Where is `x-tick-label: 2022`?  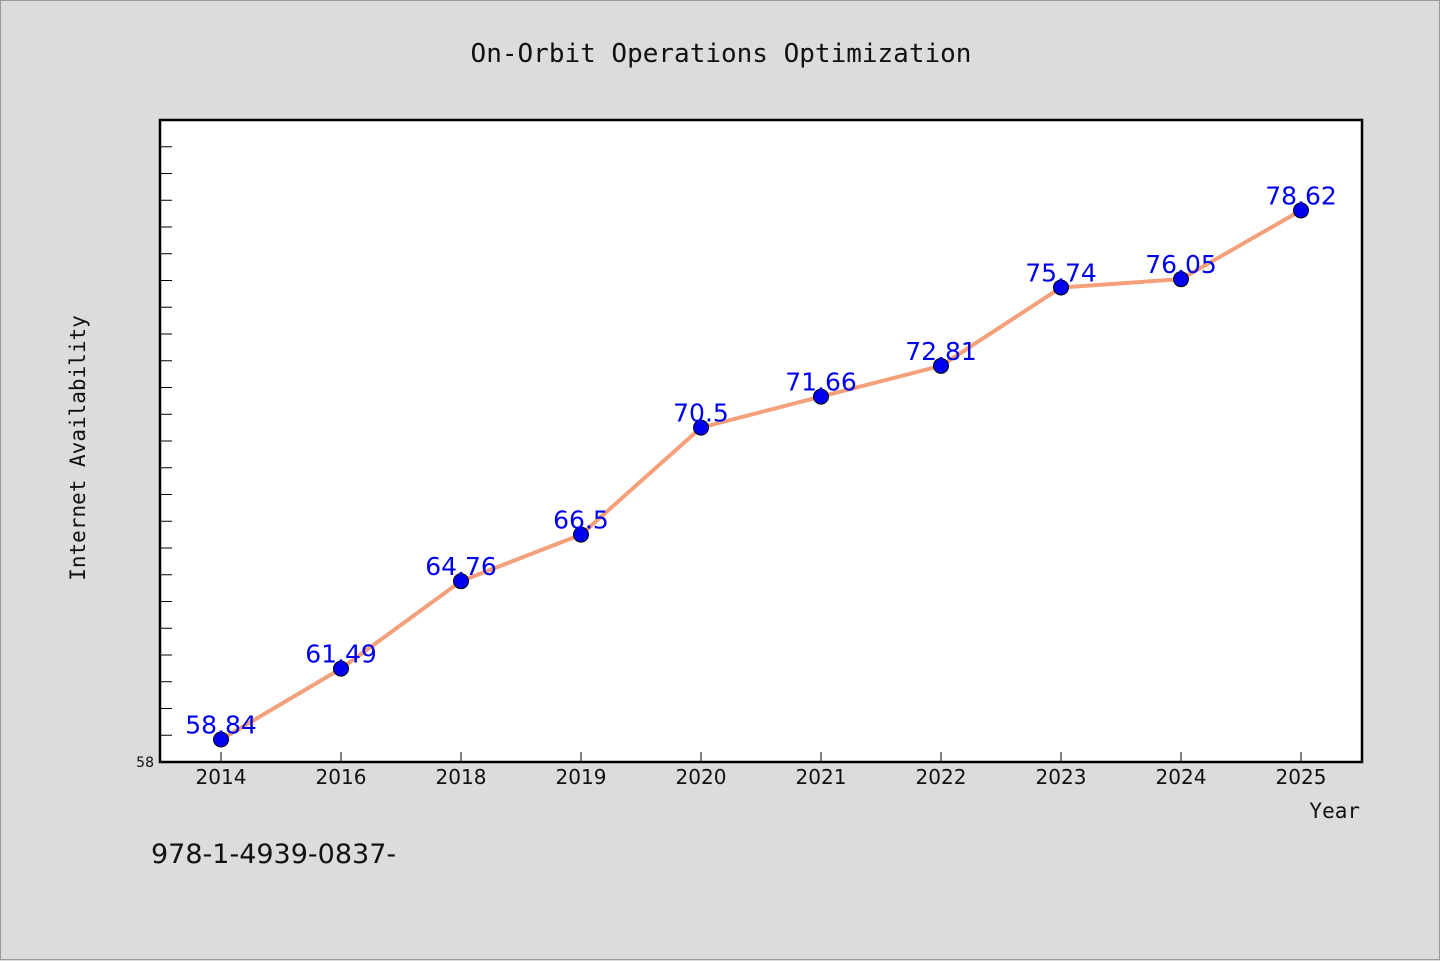 x-tick-label: 2022 is located at coordinates (941, 777).